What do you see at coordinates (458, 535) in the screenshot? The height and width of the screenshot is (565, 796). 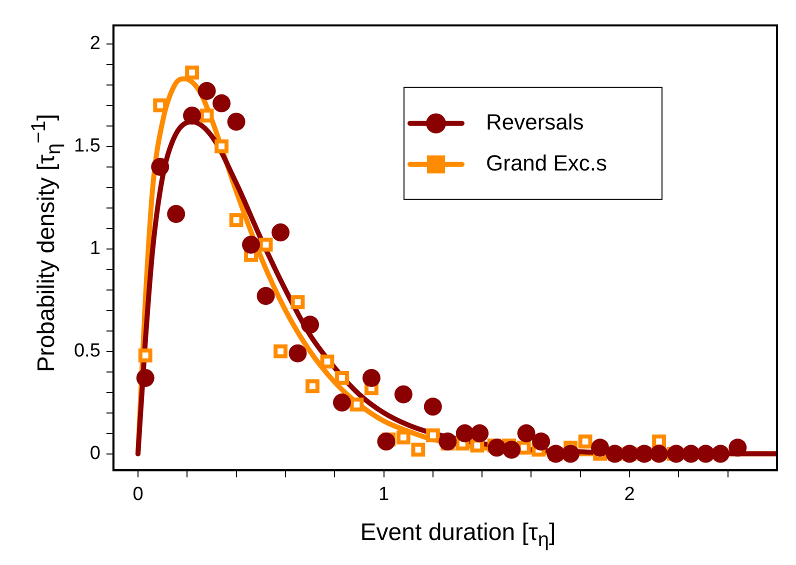 I see `x-axis-title: Event duration [τ$_{η}$]` at bounding box center [458, 535].